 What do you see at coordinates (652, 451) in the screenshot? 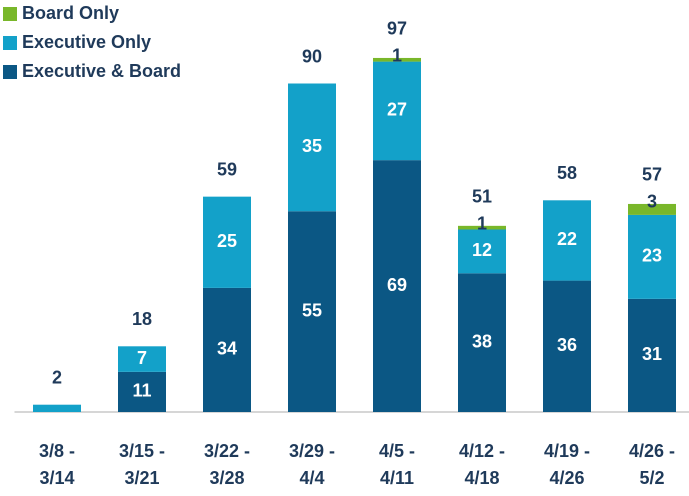
I see `x-tick-label: 4/26 -` at bounding box center [652, 451].